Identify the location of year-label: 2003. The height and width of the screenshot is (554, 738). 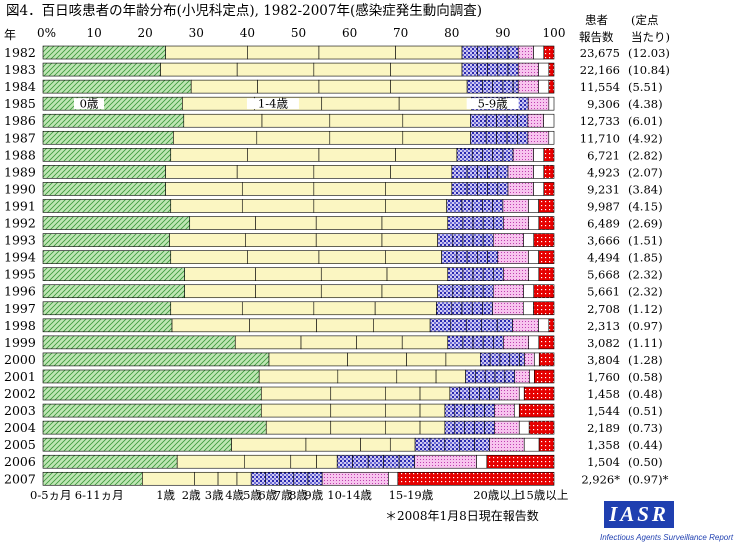
(20, 410).